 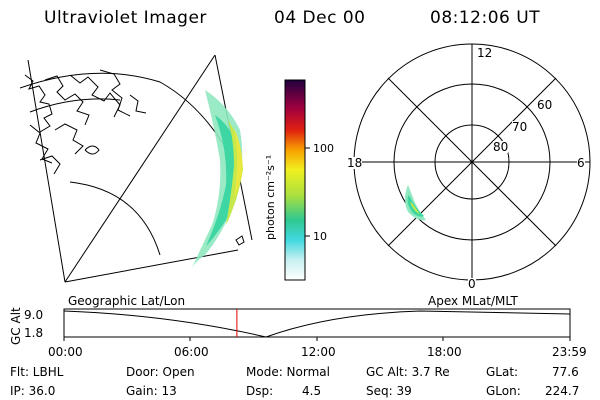 What do you see at coordinates (191, 352) in the screenshot?
I see `altplot-xtick-1: 06:00` at bounding box center [191, 352].